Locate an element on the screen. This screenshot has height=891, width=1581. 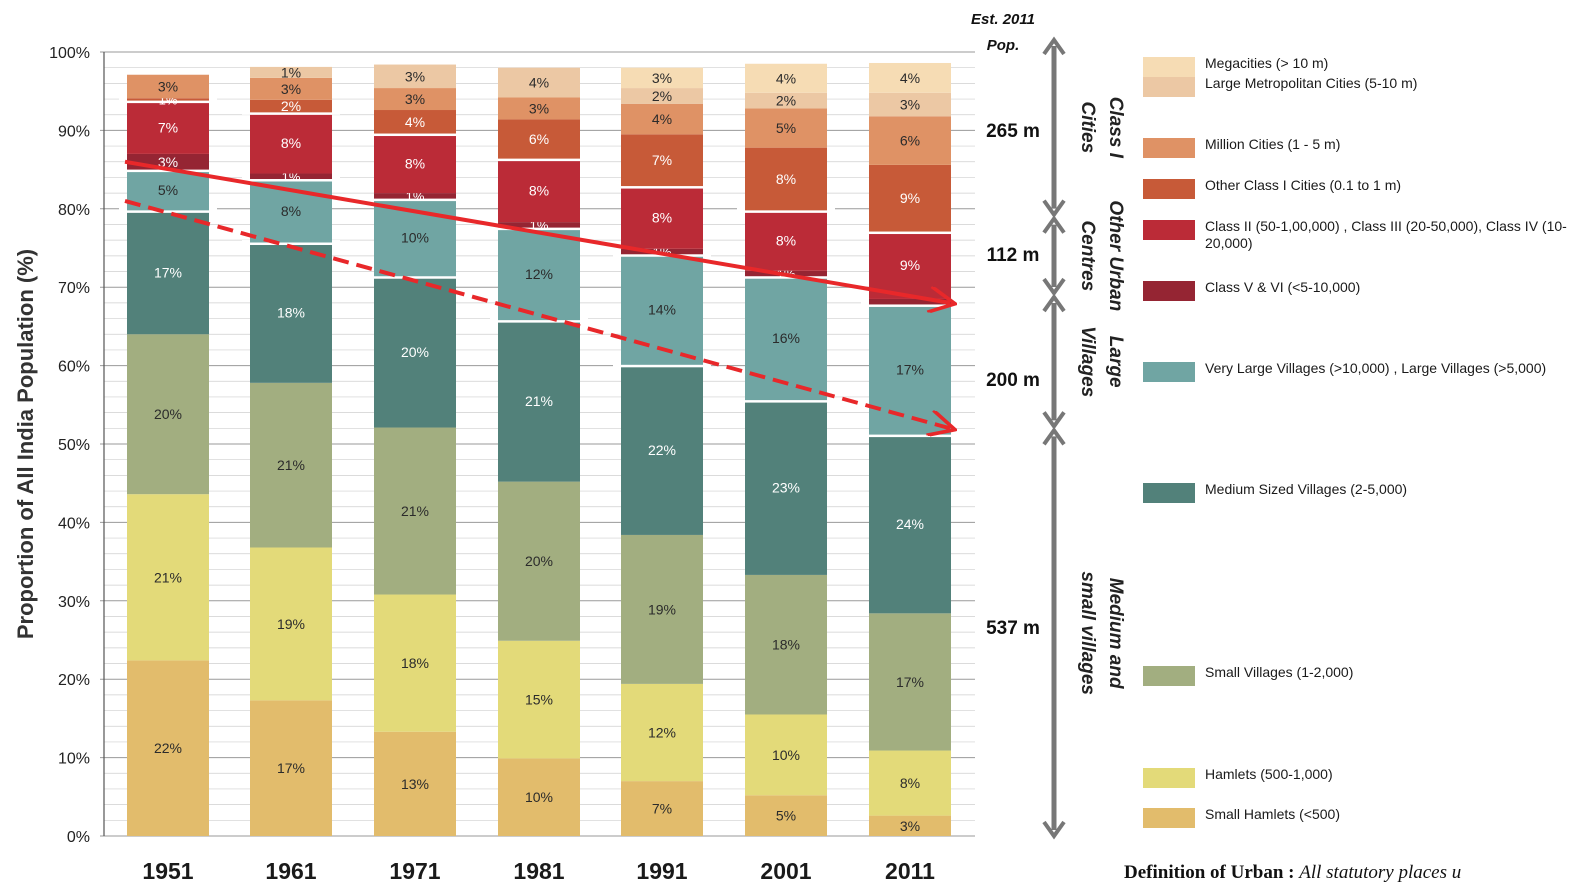
legend-item-small-hamlets: Small Hamlets (<500) is located at coordinates (1360, 817).